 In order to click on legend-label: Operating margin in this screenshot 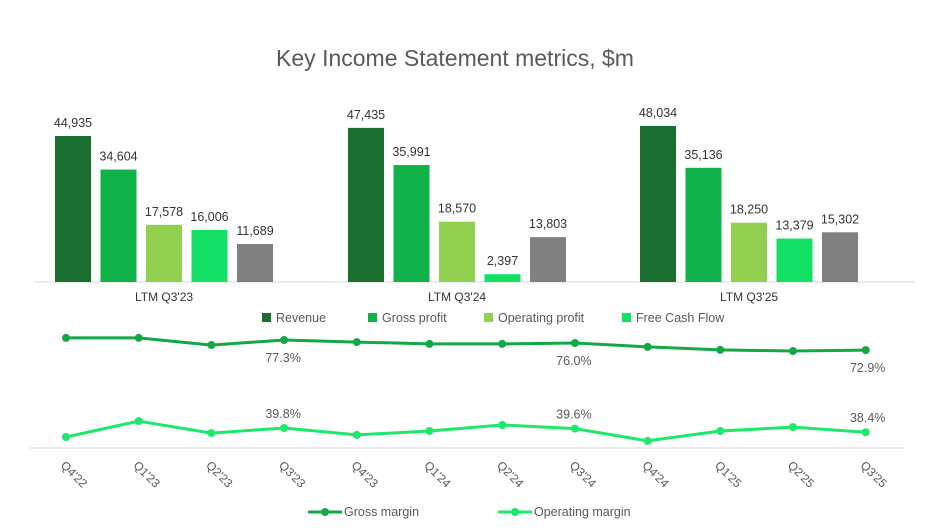, I will do `click(582, 512)`.